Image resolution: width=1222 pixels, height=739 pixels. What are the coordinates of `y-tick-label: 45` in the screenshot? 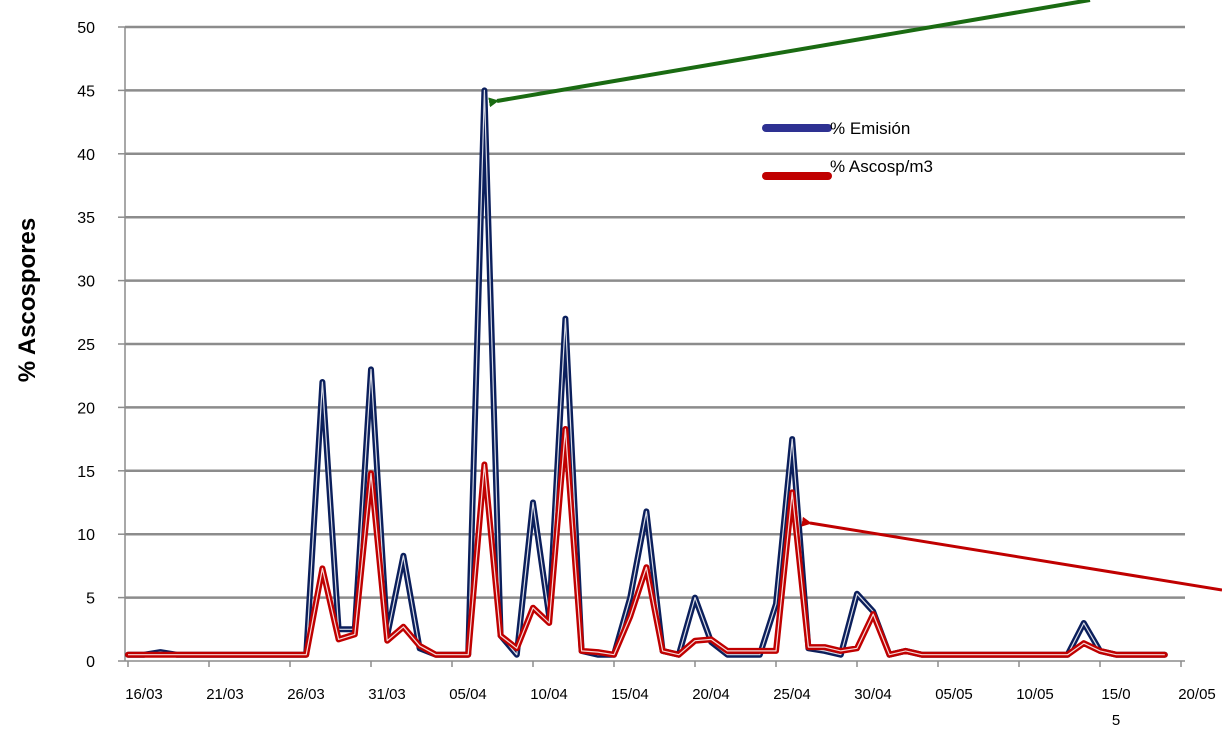 It's located at (86, 91).